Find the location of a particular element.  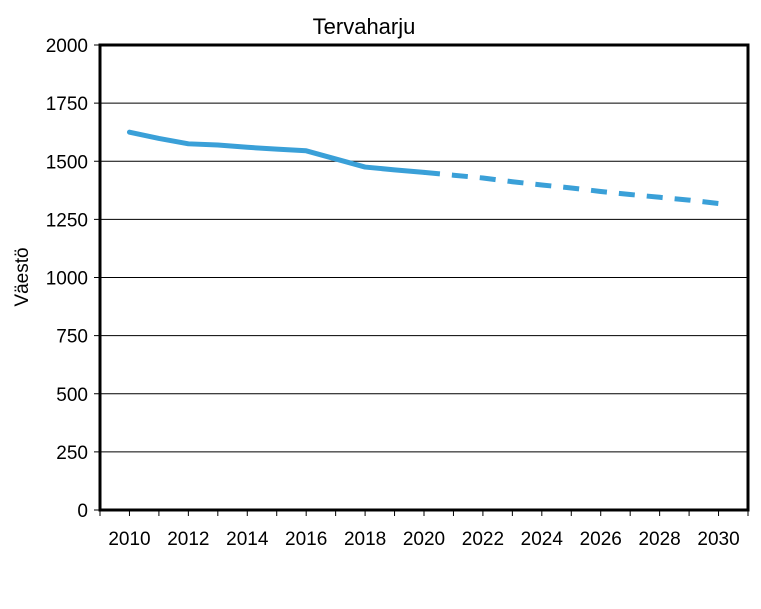

y-axis-label: Väestö is located at coordinates (22, 276).